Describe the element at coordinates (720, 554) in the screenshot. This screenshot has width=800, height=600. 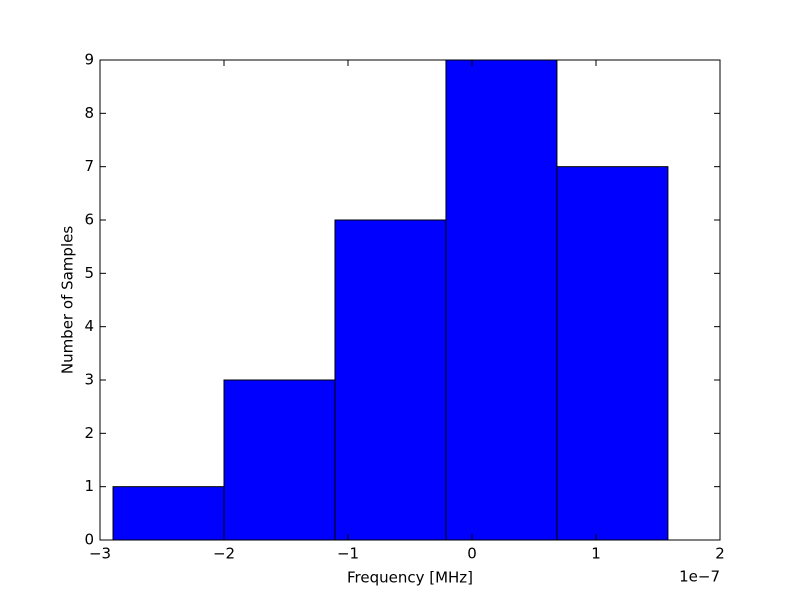
I see `x-tick-label: 2` at that location.